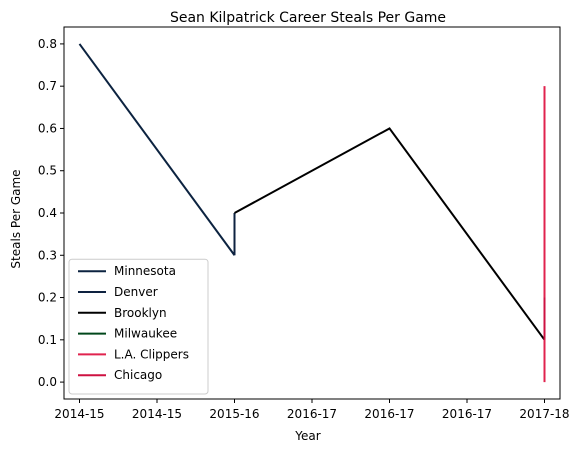  Describe the element at coordinates (47, 255) in the screenshot. I see `y-tick-label: 0.3` at that location.